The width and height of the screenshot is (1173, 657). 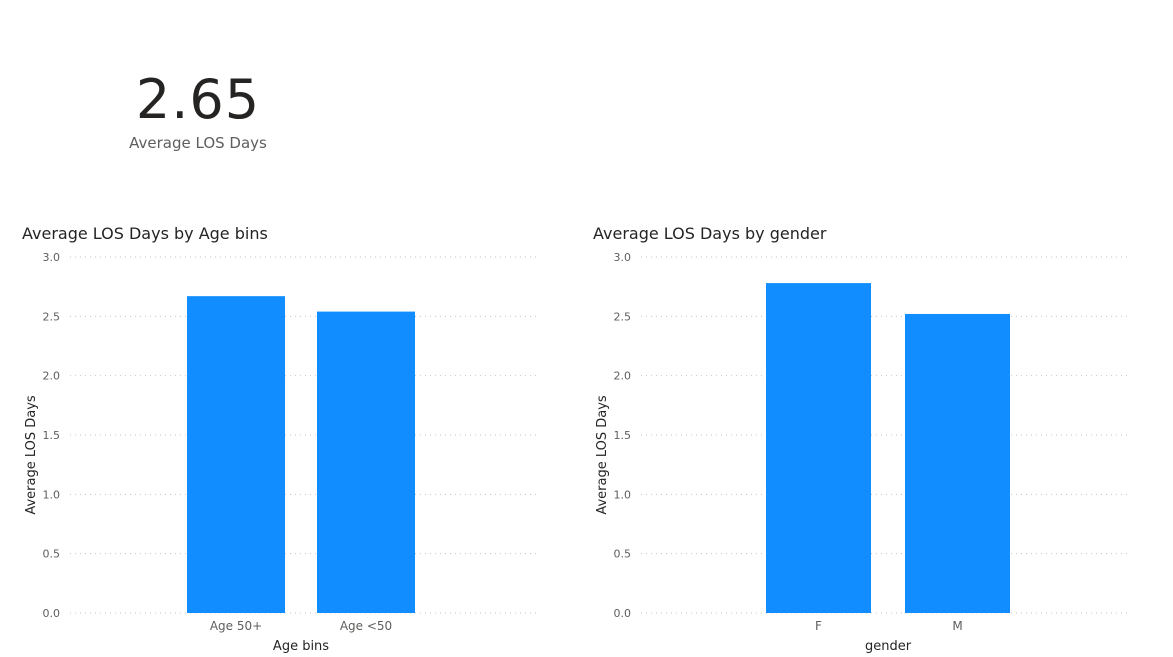 I want to click on x-tick-label: Age 50+, so click(x=236, y=626).